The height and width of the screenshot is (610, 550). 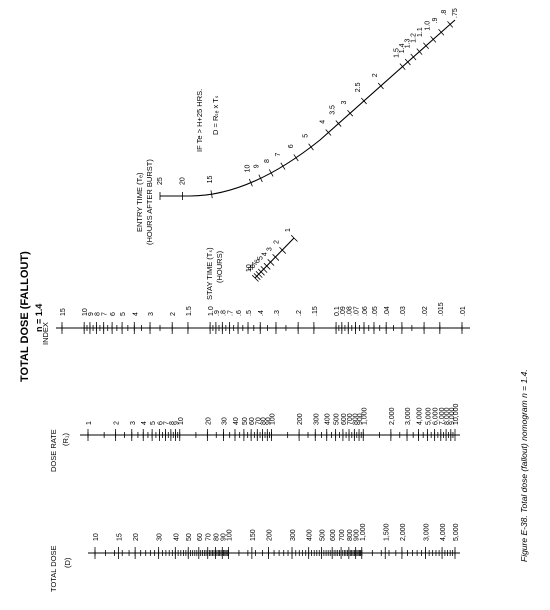 I want to click on tick-label: 1.0, so click(x=427, y=26).